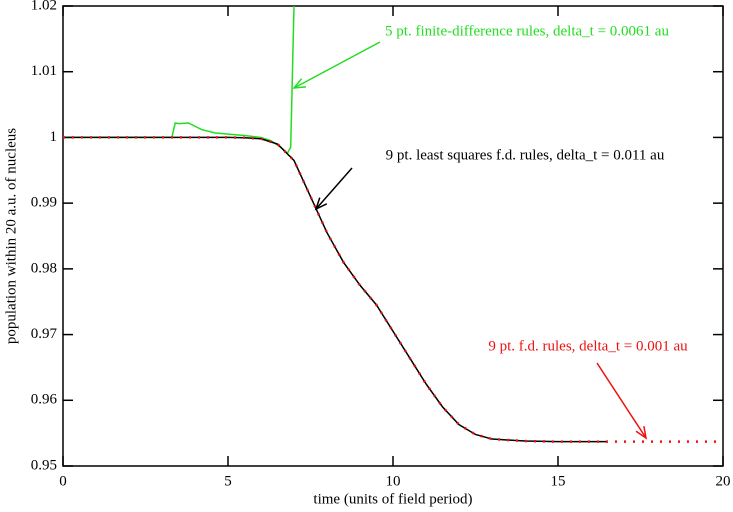 The width and height of the screenshot is (733, 512). Describe the element at coordinates (44, 465) in the screenshot. I see `y-tick-label: 0.95` at that location.